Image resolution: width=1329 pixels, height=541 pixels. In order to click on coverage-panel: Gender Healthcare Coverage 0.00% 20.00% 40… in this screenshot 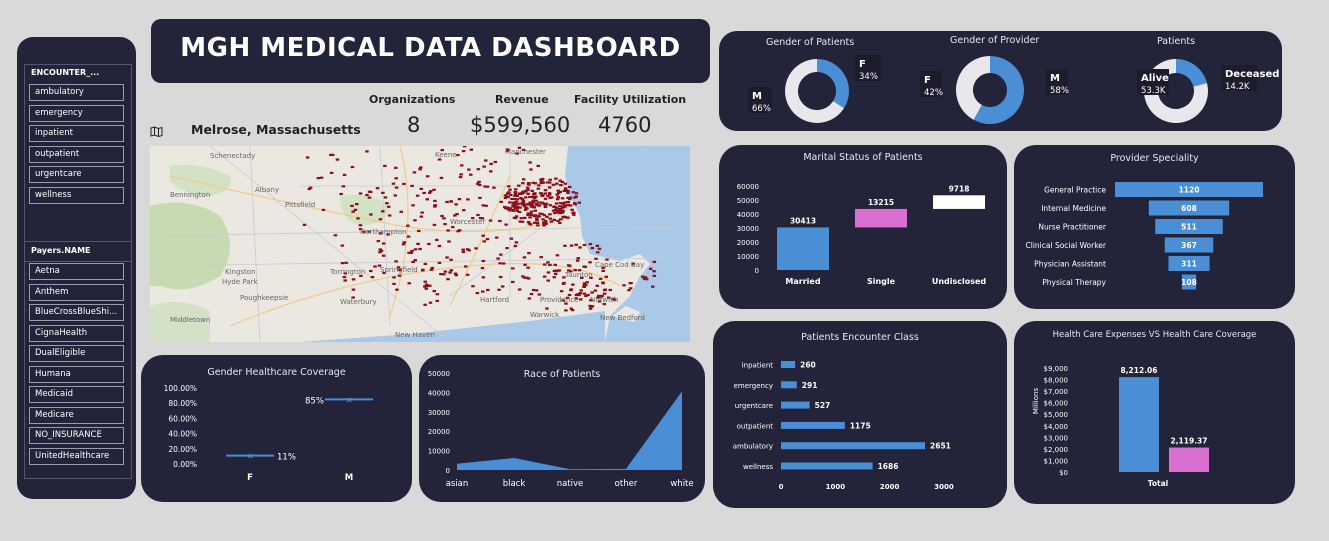, I will do `click(276, 428)`.